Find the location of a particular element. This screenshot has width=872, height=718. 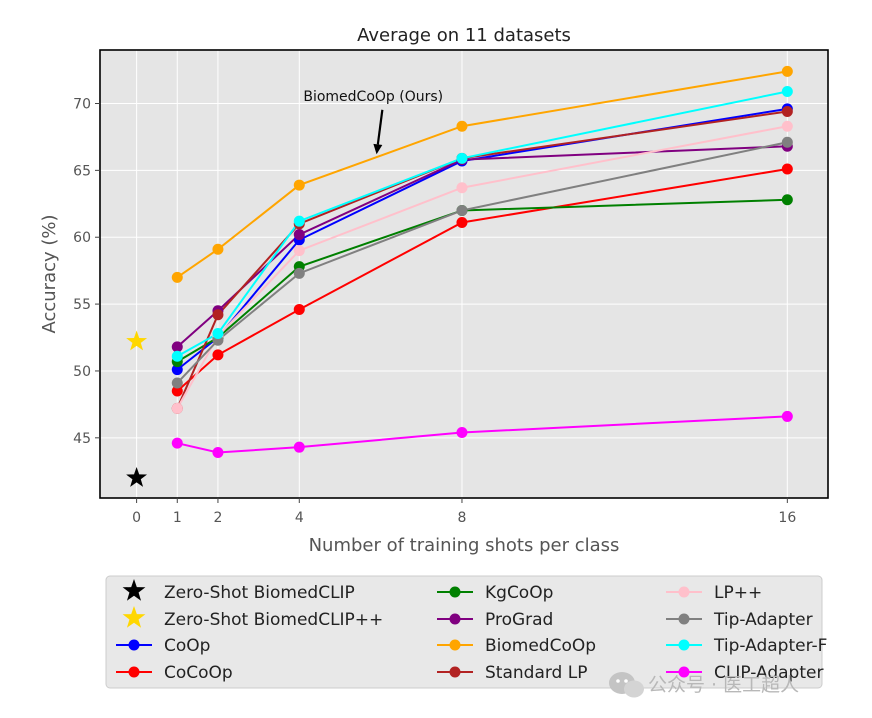

x-tick-label: 8 is located at coordinates (462, 518).